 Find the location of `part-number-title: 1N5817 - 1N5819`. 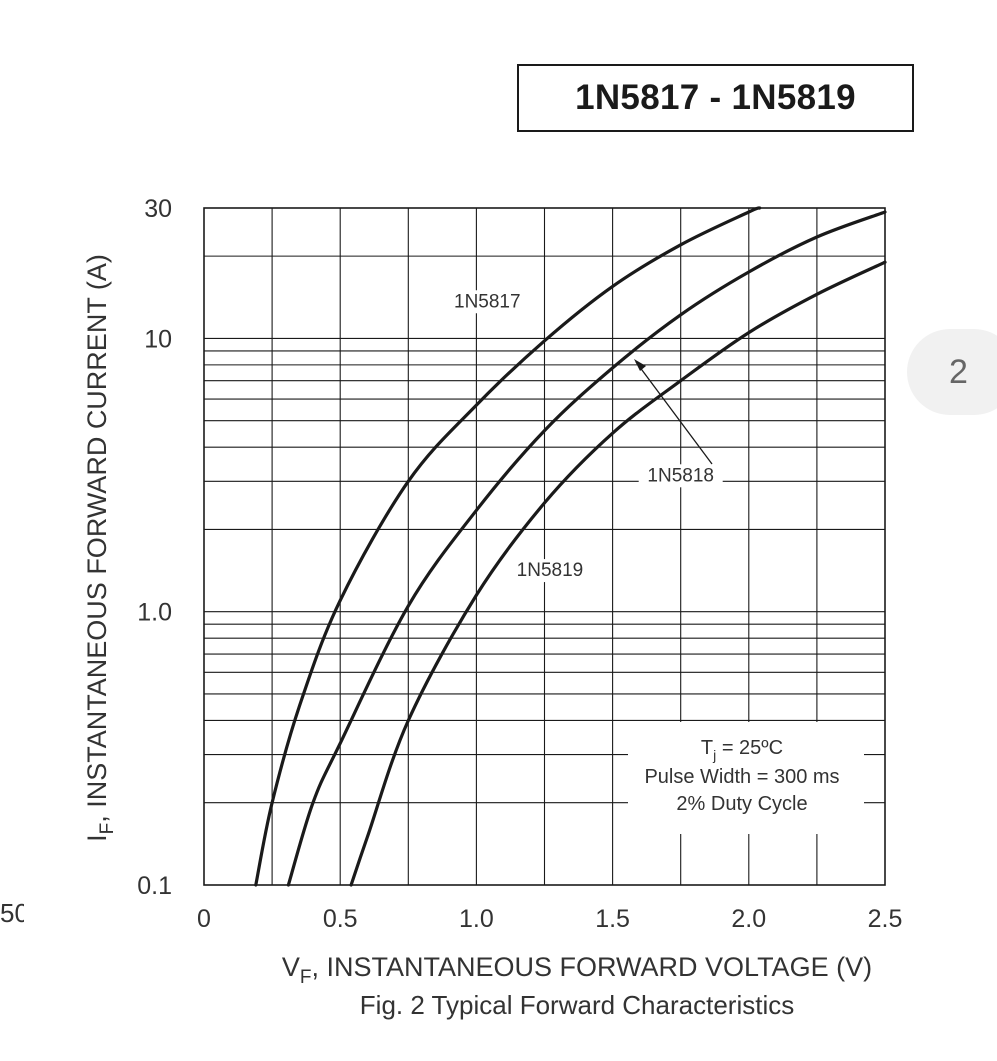

part-number-title: 1N5817 - 1N5819 is located at coordinates (715, 98).